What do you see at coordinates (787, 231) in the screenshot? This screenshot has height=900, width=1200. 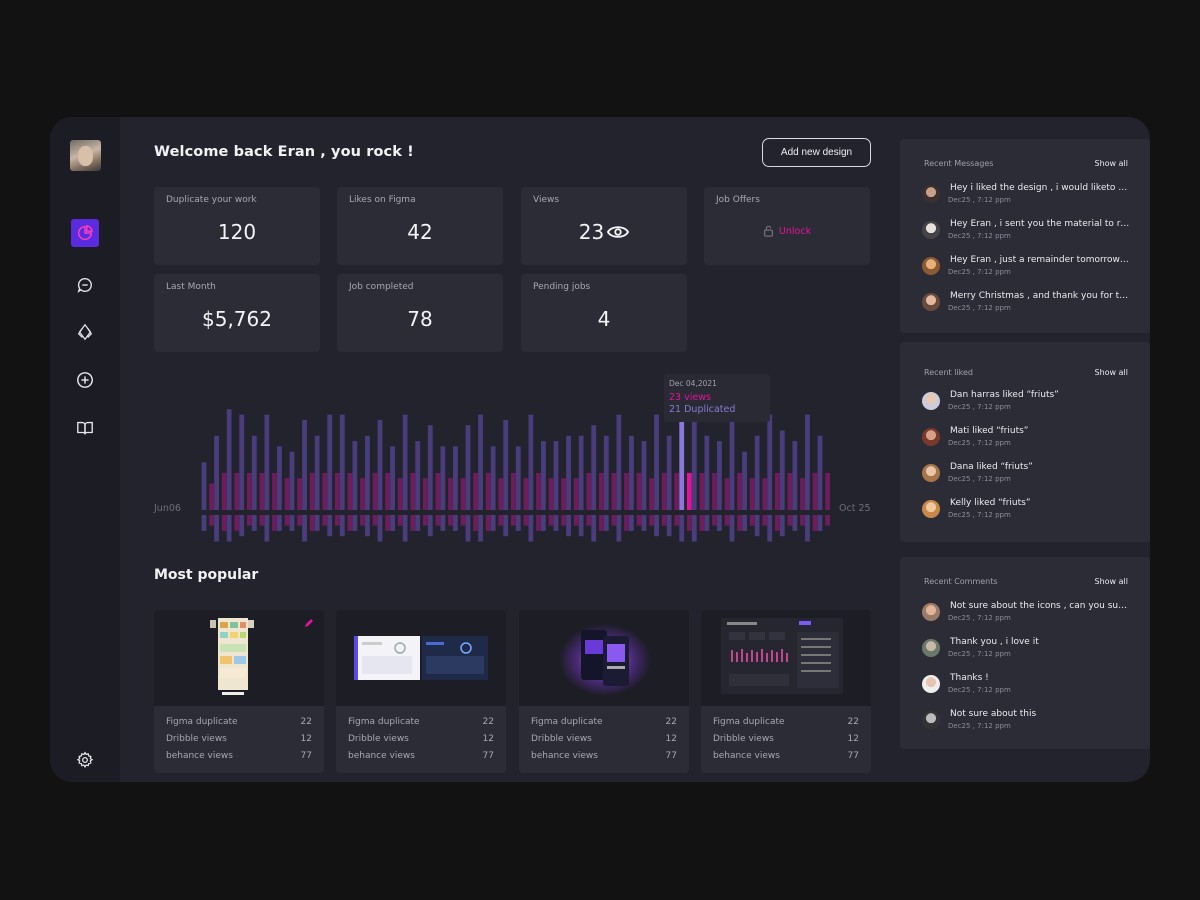 I see `unlock-button: Unlock` at bounding box center [787, 231].